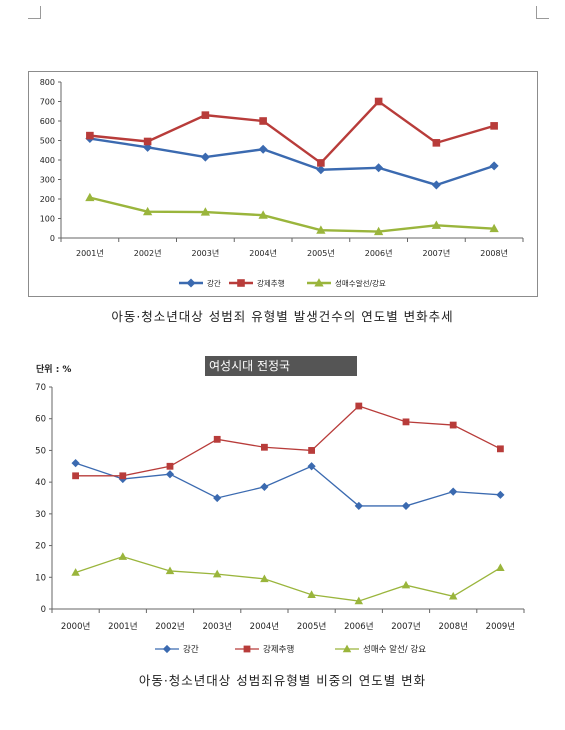 The width and height of the screenshot is (565, 730). I want to click on watermark-label: 여성시대 전정국, so click(281, 366).